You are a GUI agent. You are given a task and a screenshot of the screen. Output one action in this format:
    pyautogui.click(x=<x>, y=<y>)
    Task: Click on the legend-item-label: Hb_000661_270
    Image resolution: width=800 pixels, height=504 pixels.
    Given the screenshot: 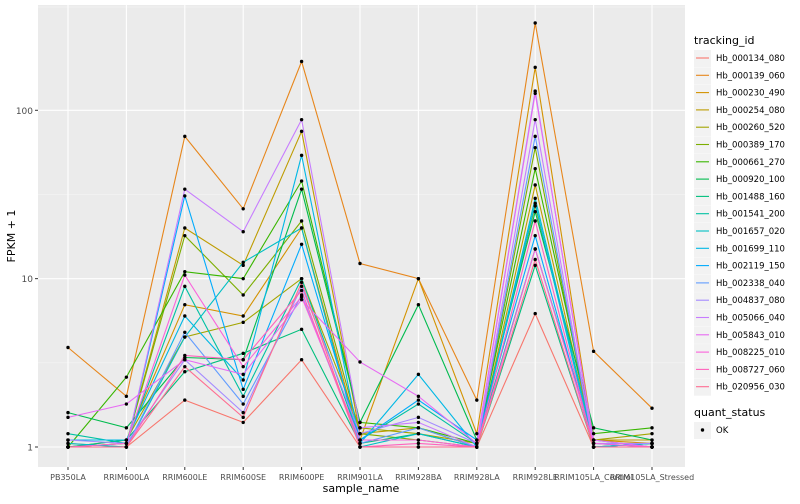 What is the action you would take?
    pyautogui.click(x=750, y=163)
    